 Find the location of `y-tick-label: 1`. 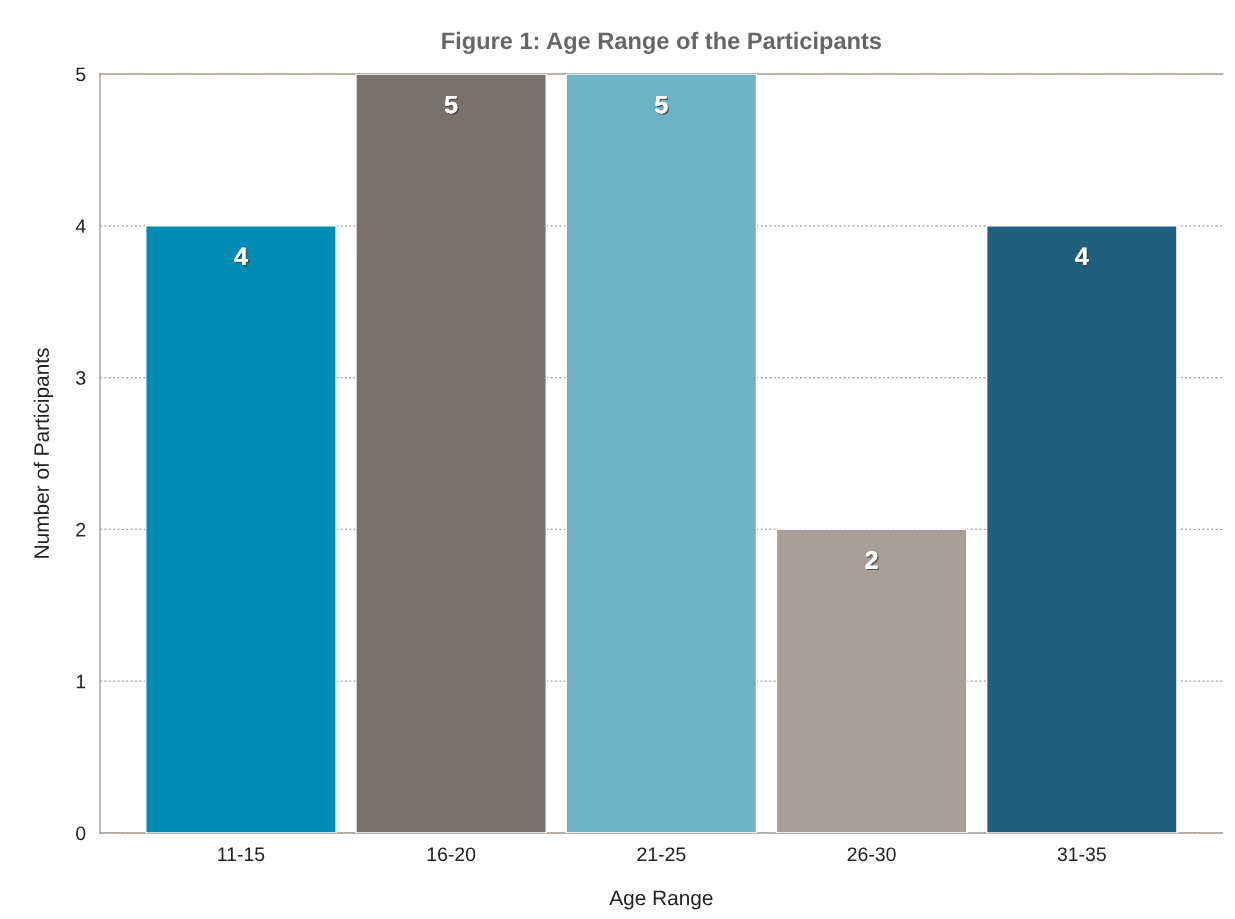

y-tick-label: 1 is located at coordinates (81, 681).